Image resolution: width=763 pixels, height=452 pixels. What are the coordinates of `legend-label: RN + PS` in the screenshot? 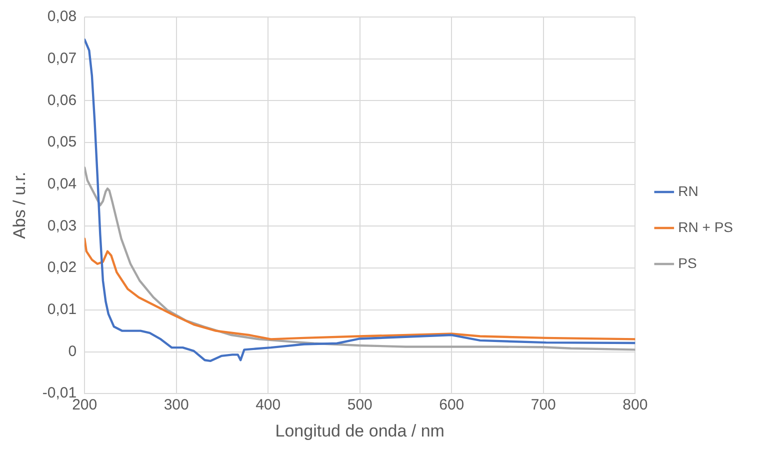 It's located at (706, 226).